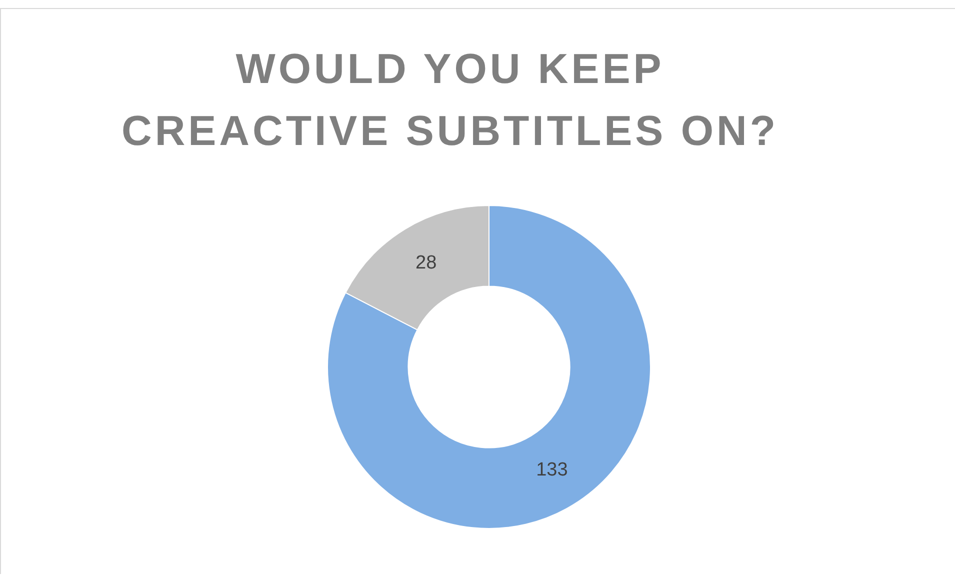  What do you see at coordinates (552, 470) in the screenshot?
I see `data-label: 133` at bounding box center [552, 470].